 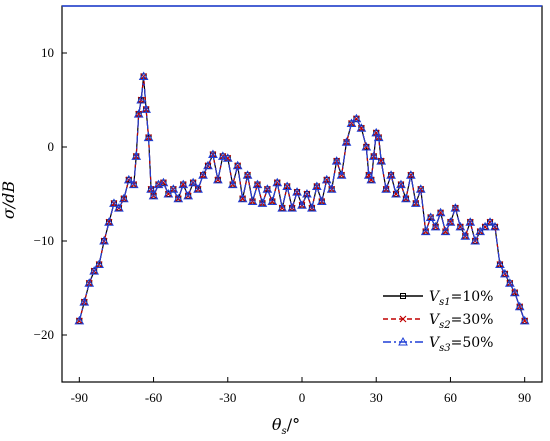 I want to click on x-tick-label: 60, so click(x=450, y=397).